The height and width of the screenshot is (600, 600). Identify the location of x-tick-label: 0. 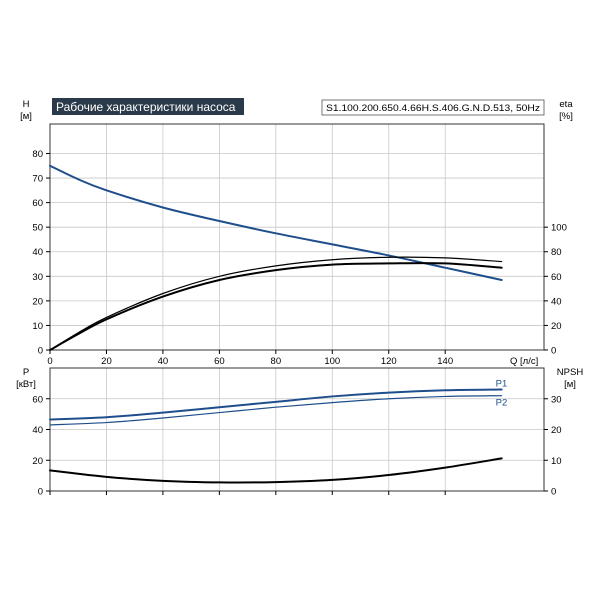
(49, 361).